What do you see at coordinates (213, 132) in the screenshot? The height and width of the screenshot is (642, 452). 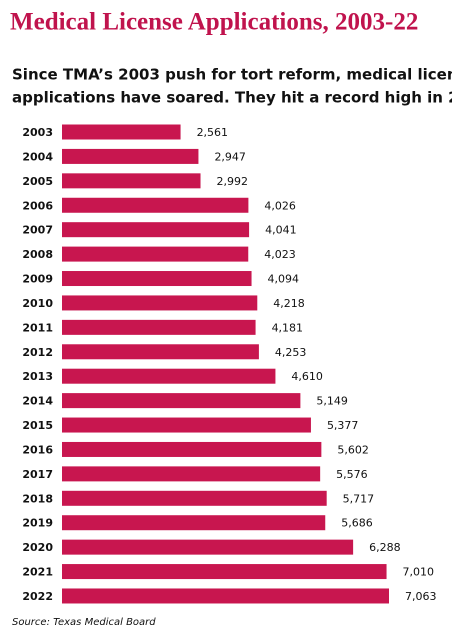 I see `value-label: 2,561` at bounding box center [213, 132].